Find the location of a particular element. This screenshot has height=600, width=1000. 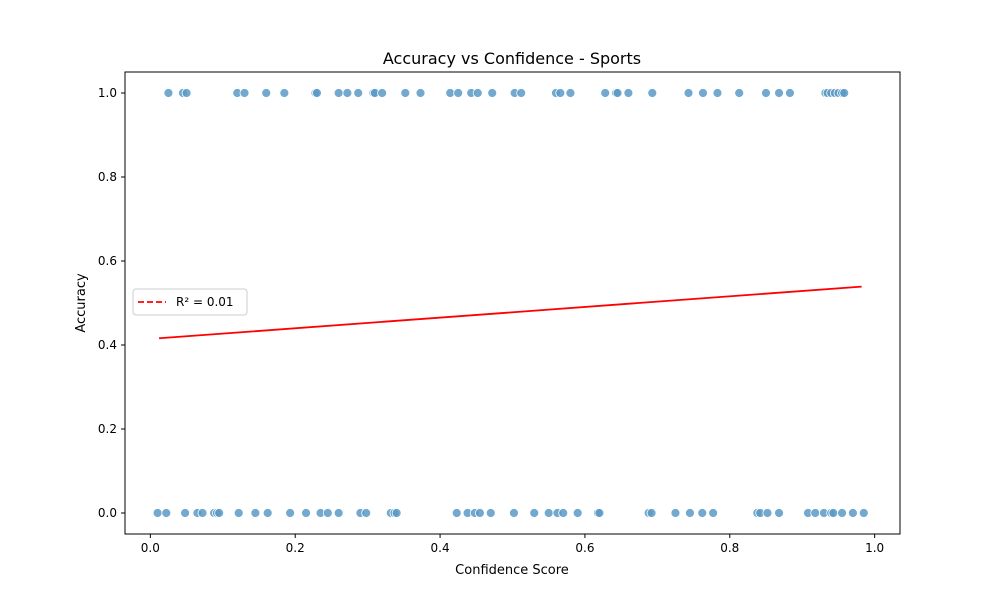

legend-entry: R² = 0.01 is located at coordinates (205, 302).